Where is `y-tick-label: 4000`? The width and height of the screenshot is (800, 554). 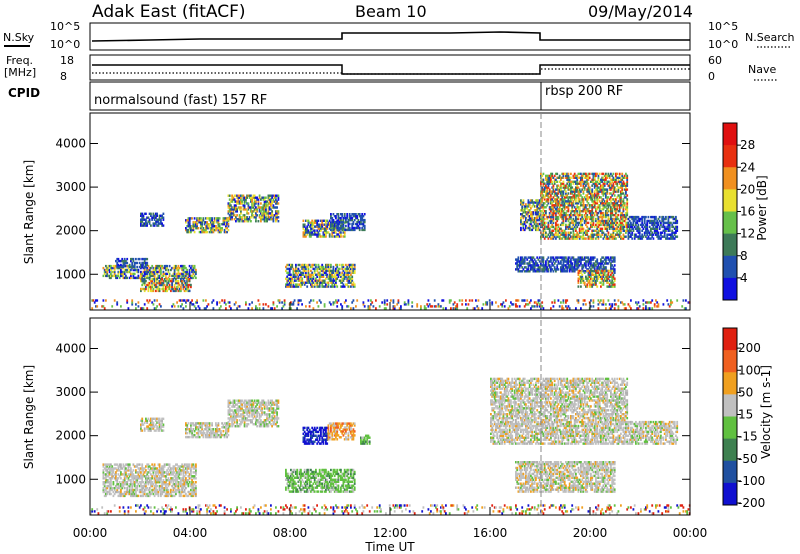
y-tick-label: 4000 is located at coordinates (70, 144).